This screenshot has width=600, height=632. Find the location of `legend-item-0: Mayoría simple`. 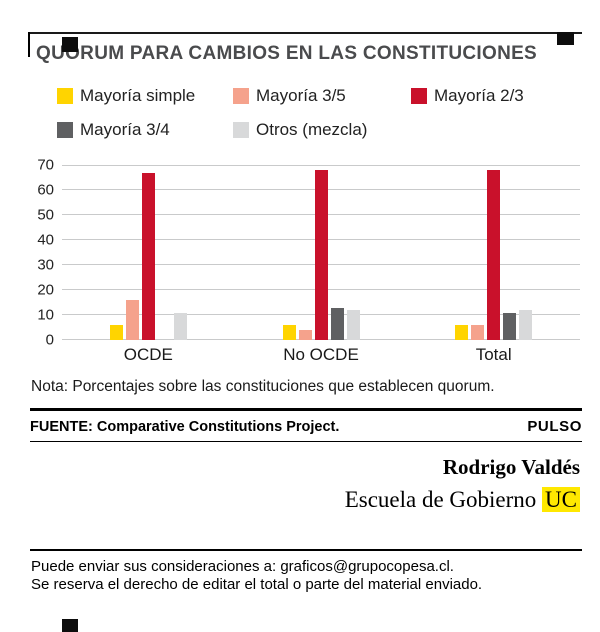

legend-item-0: Mayoría simple is located at coordinates (145, 96).